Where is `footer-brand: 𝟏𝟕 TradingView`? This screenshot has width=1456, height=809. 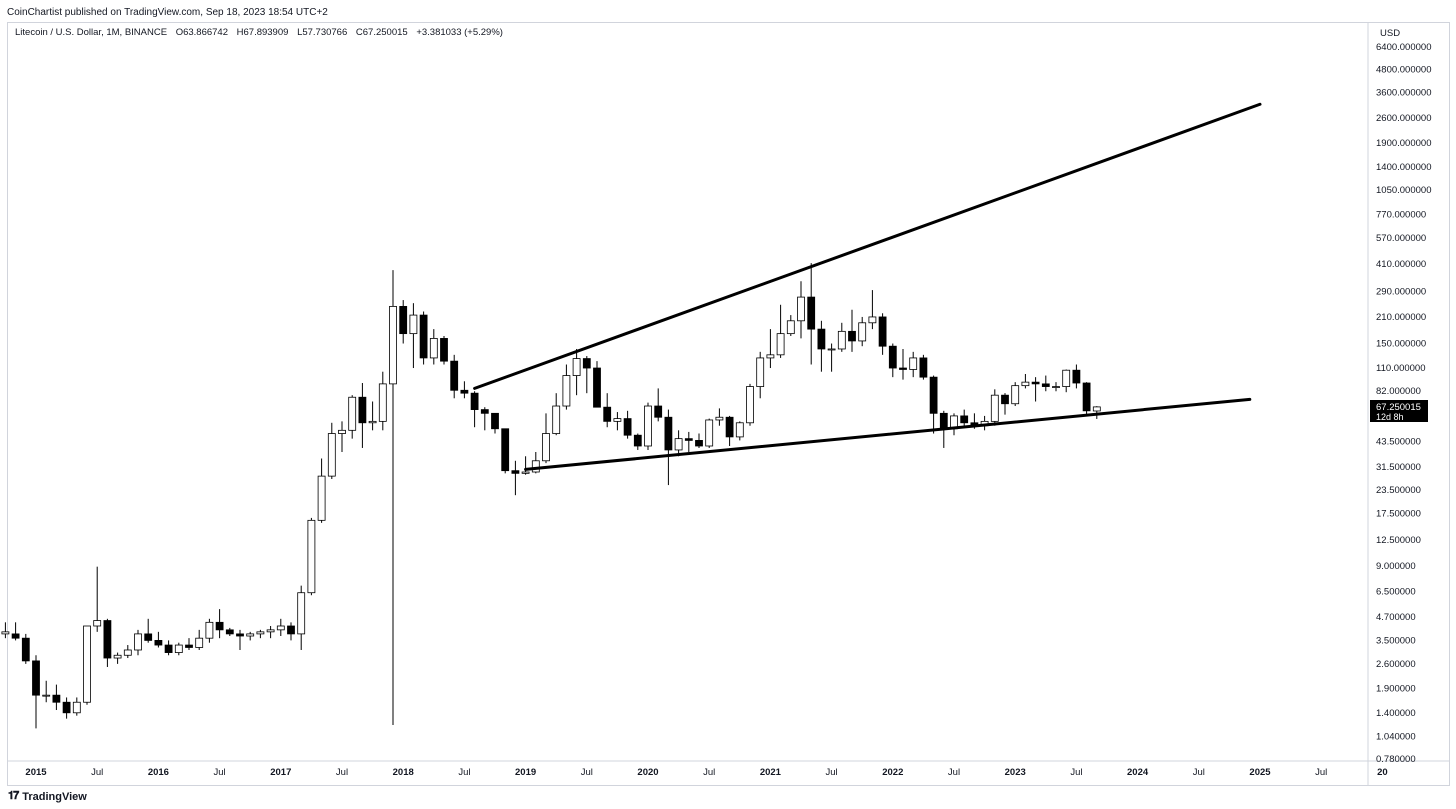 footer-brand: 𝟏𝟕 TradingView is located at coordinates (47, 796).